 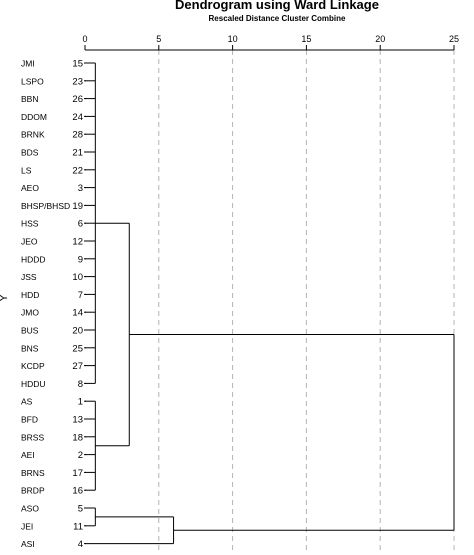 I want to click on leaf-case-number: 15, so click(x=77, y=64).